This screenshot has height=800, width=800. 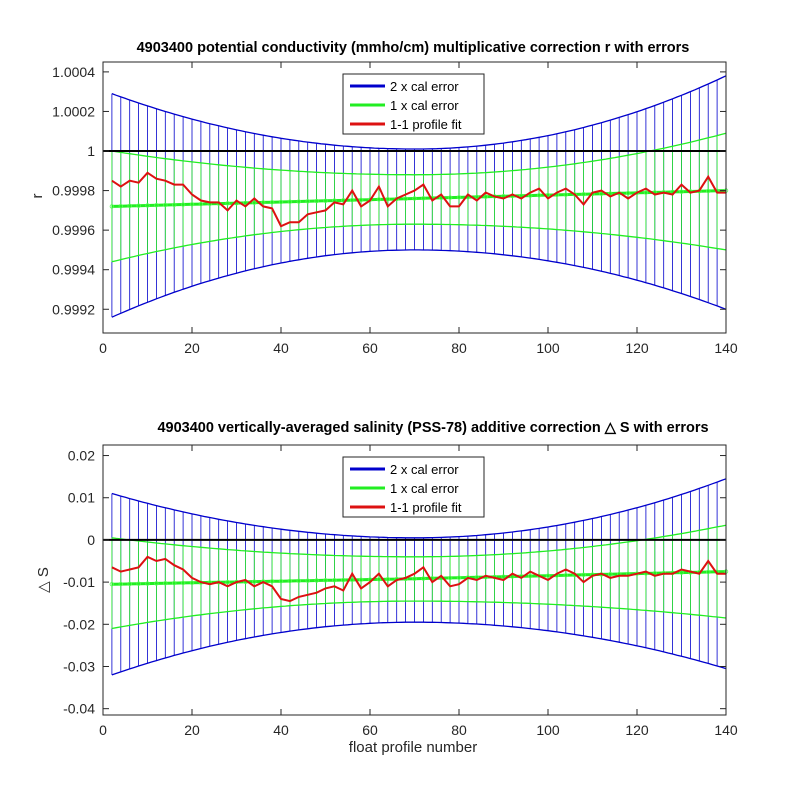 I want to click on one-cal-center-line, so click(x=419, y=198).